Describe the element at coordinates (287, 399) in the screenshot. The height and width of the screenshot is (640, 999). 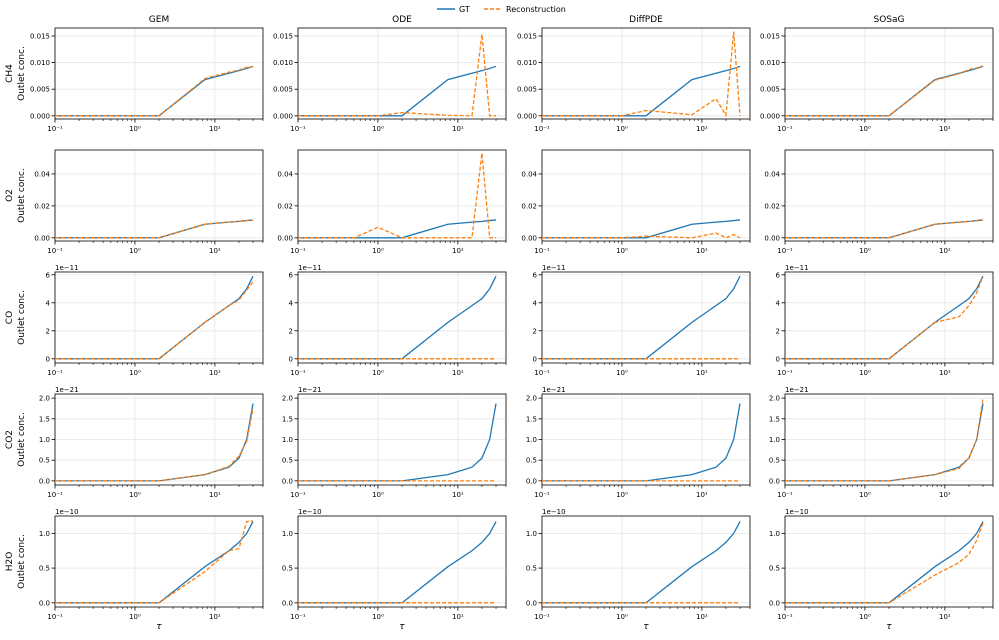
I see `y-tick-label: 2.0` at that location.